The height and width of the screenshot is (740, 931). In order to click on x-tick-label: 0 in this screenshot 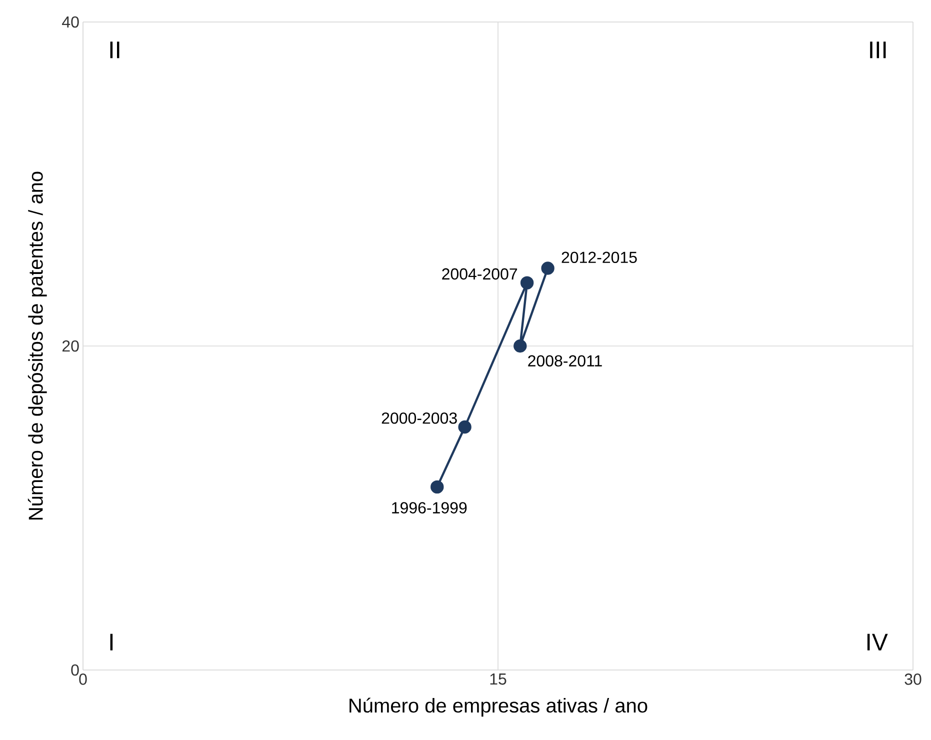, I will do `click(83, 679)`.